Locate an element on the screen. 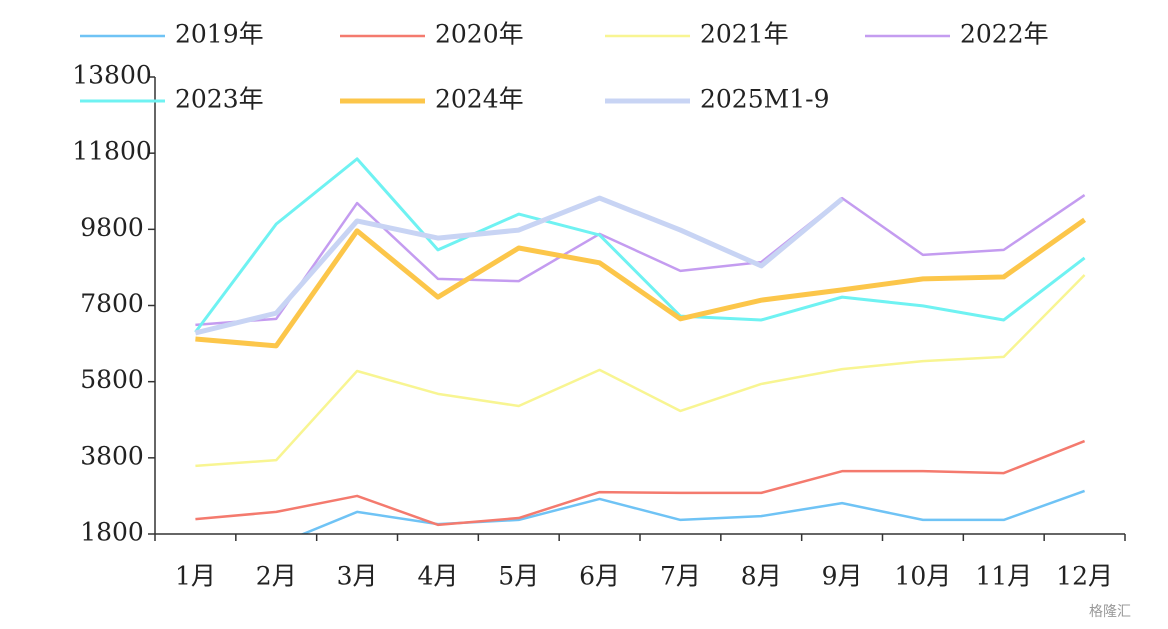 The height and width of the screenshot is (629, 1168). y-tick-label: 7800 is located at coordinates (112, 303).